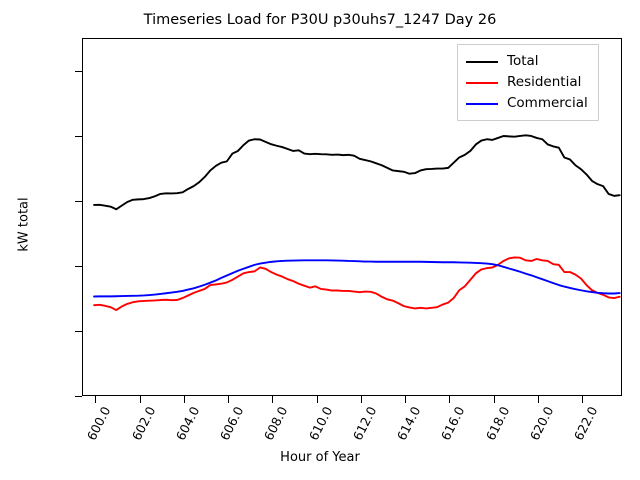 The width and height of the screenshot is (640, 480). What do you see at coordinates (143, 423) in the screenshot?
I see `x-tick-label: 602.0` at bounding box center [143, 423].